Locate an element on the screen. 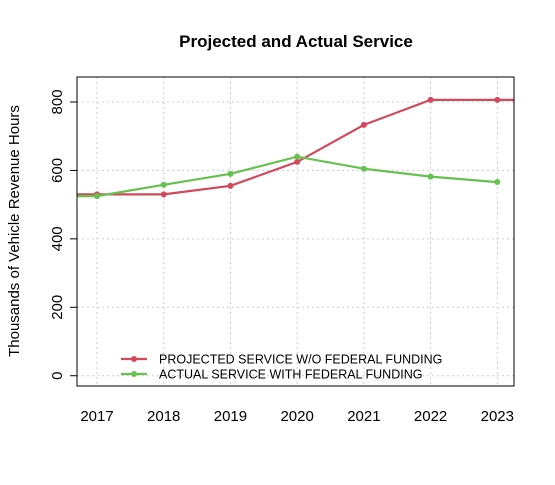 The width and height of the screenshot is (555, 485). y-tick-label: 400 is located at coordinates (57, 238).